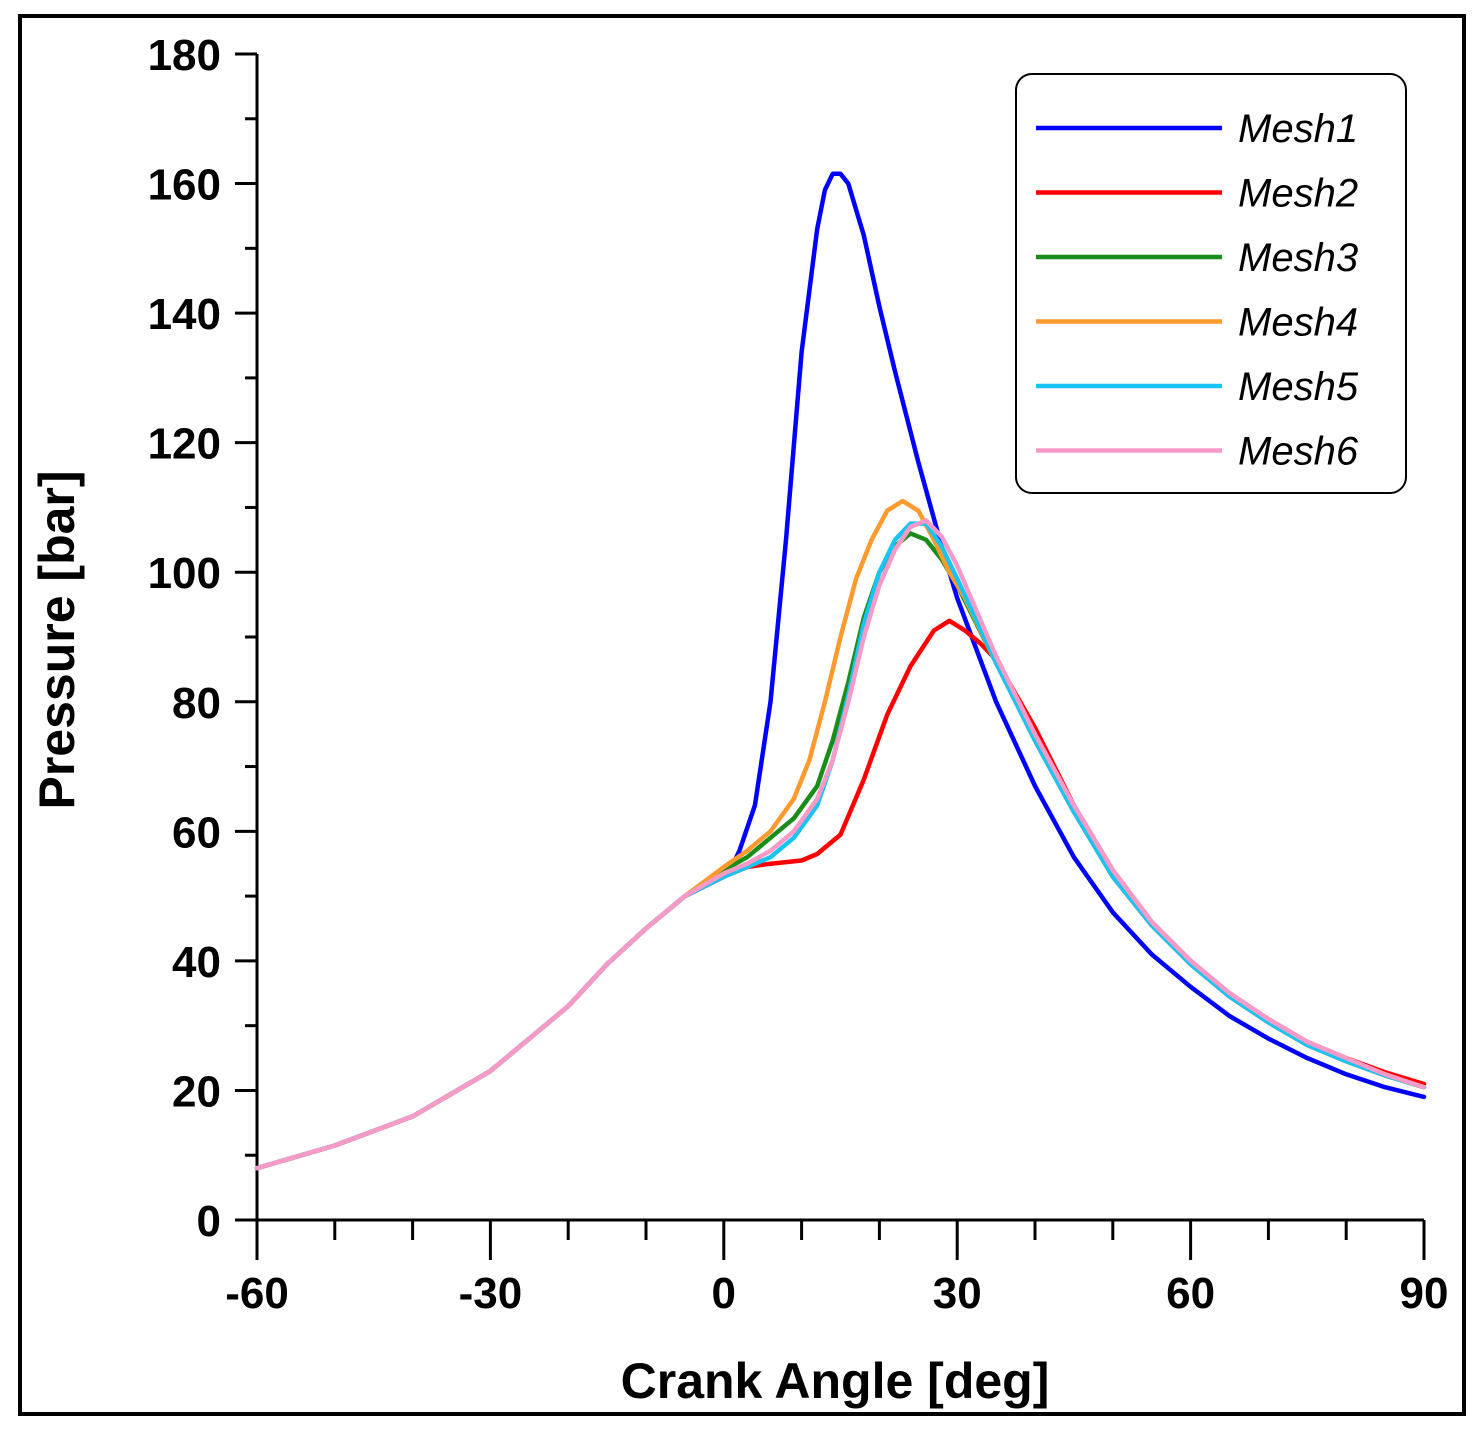  I want to click on y-tick-label: 120, so click(184, 444).